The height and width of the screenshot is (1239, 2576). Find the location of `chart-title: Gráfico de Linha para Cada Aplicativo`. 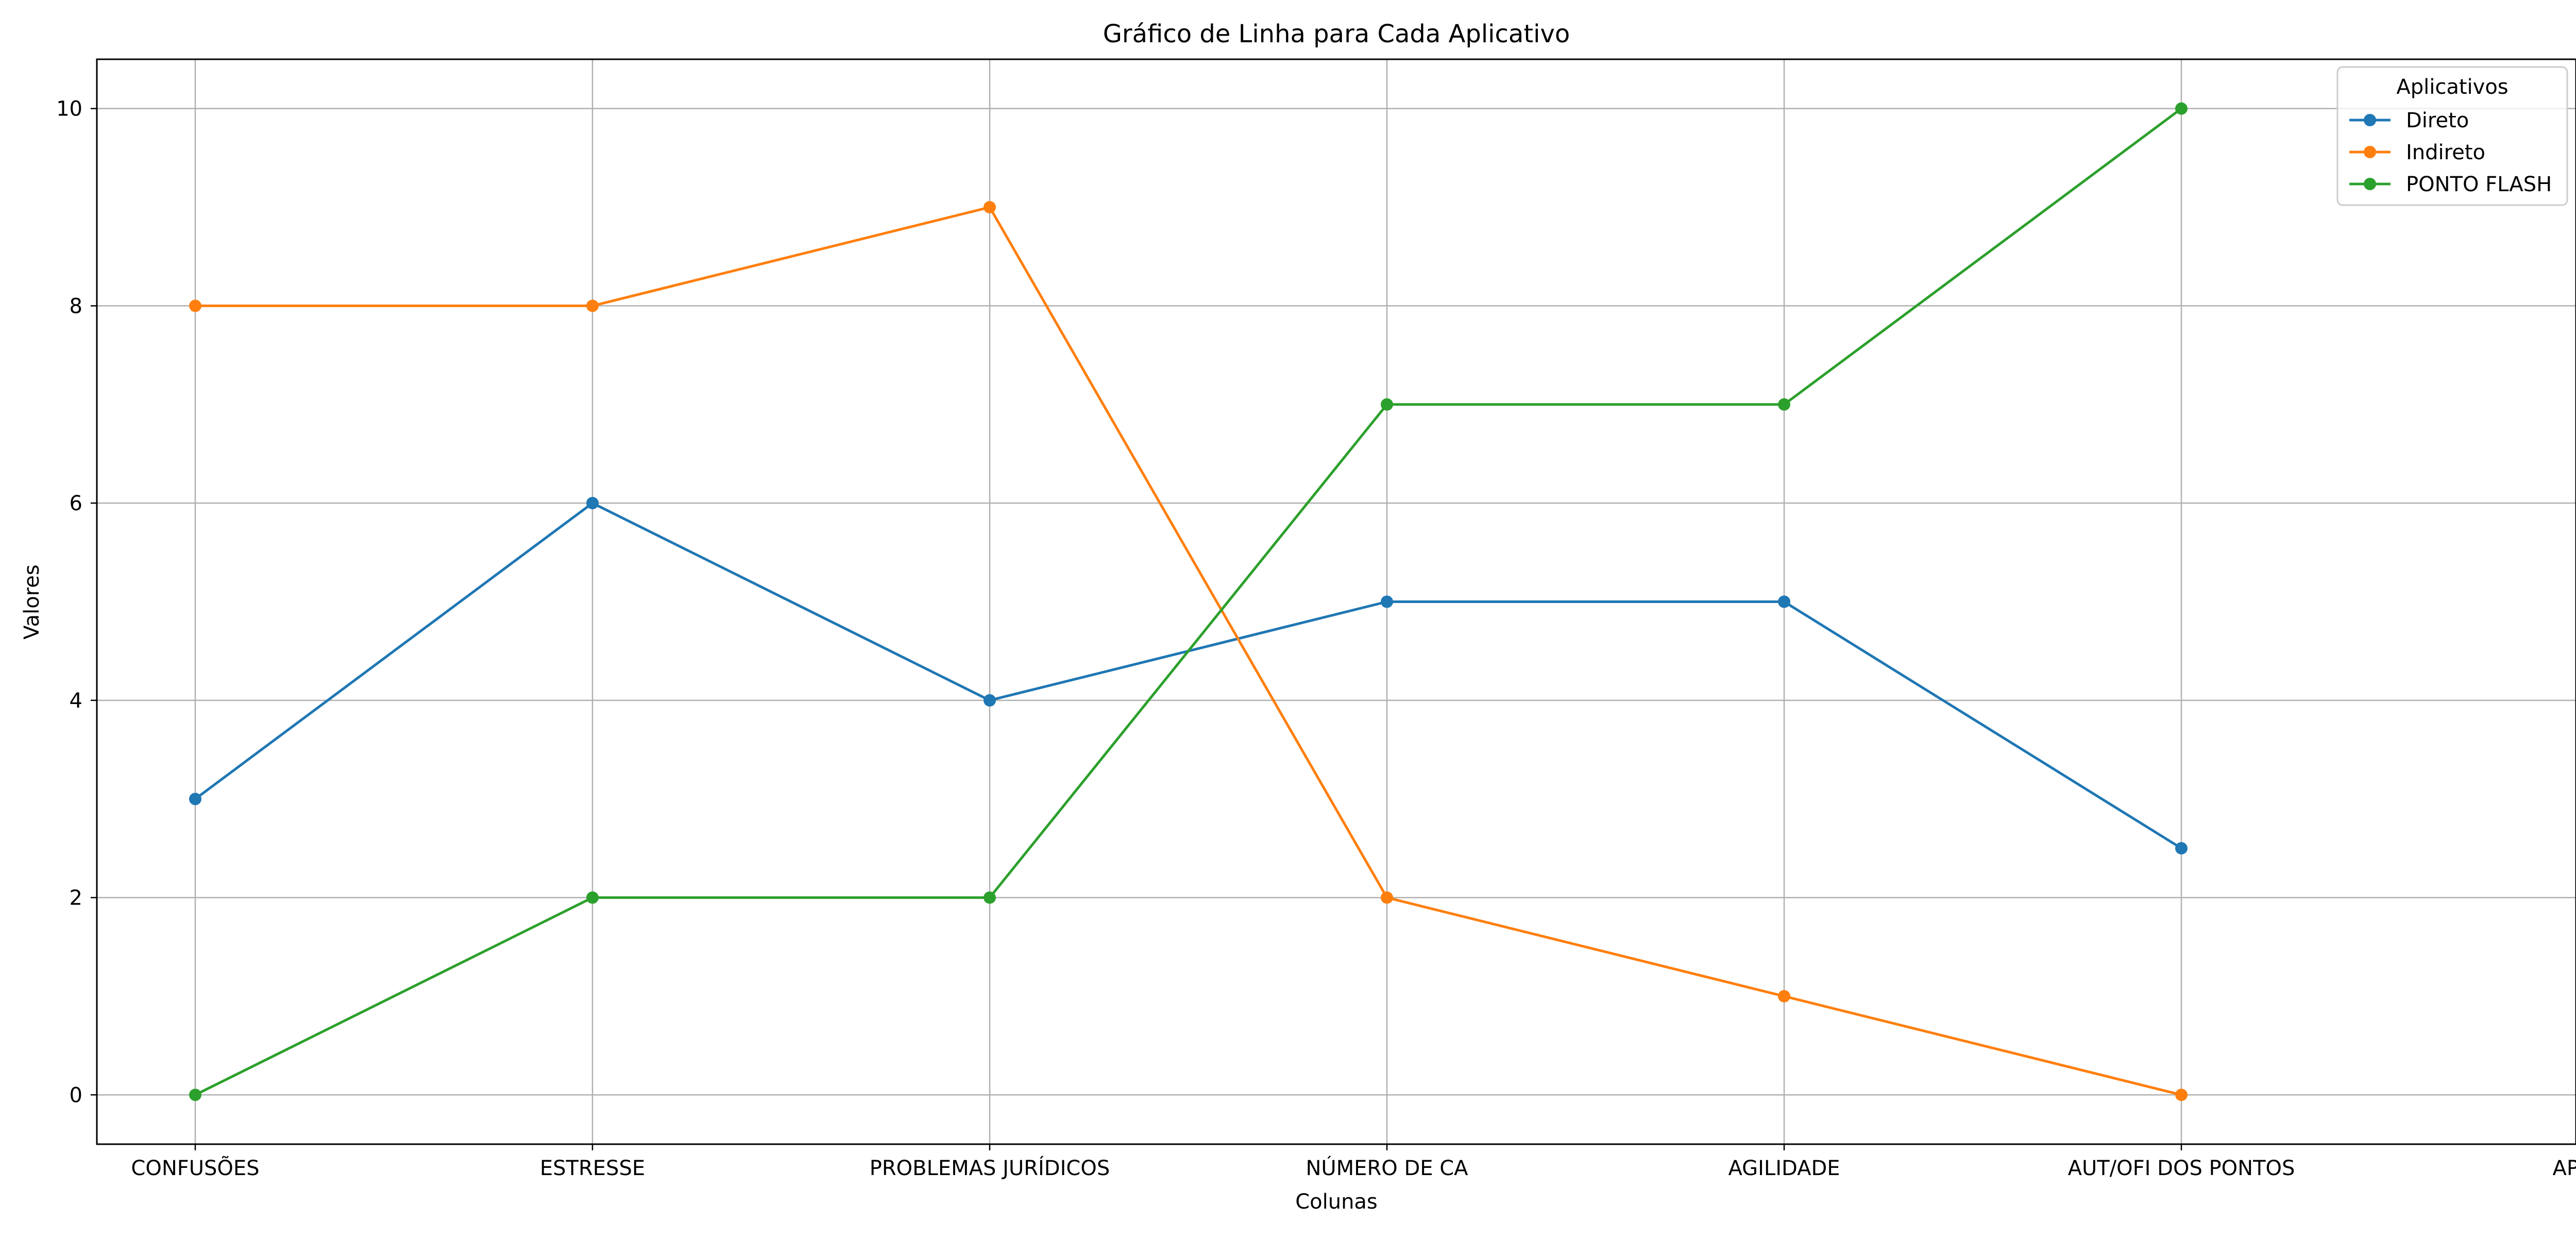

chart-title: Gráfico de Linha para Cada Aplicativo is located at coordinates (1337, 34).